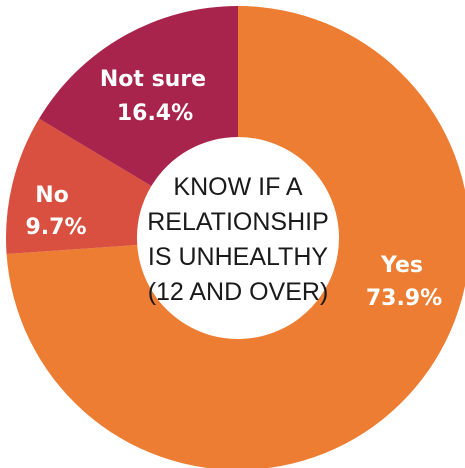  Describe the element at coordinates (238, 187) in the screenshot. I see `center-title-line-1: KNOW IF A` at that location.